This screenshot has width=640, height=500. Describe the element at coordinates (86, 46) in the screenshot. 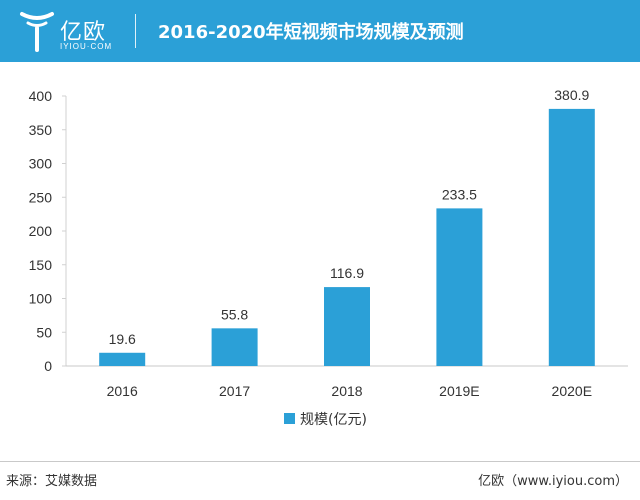

I see `brand-logo-subtext: IYIOU·COM` at that location.